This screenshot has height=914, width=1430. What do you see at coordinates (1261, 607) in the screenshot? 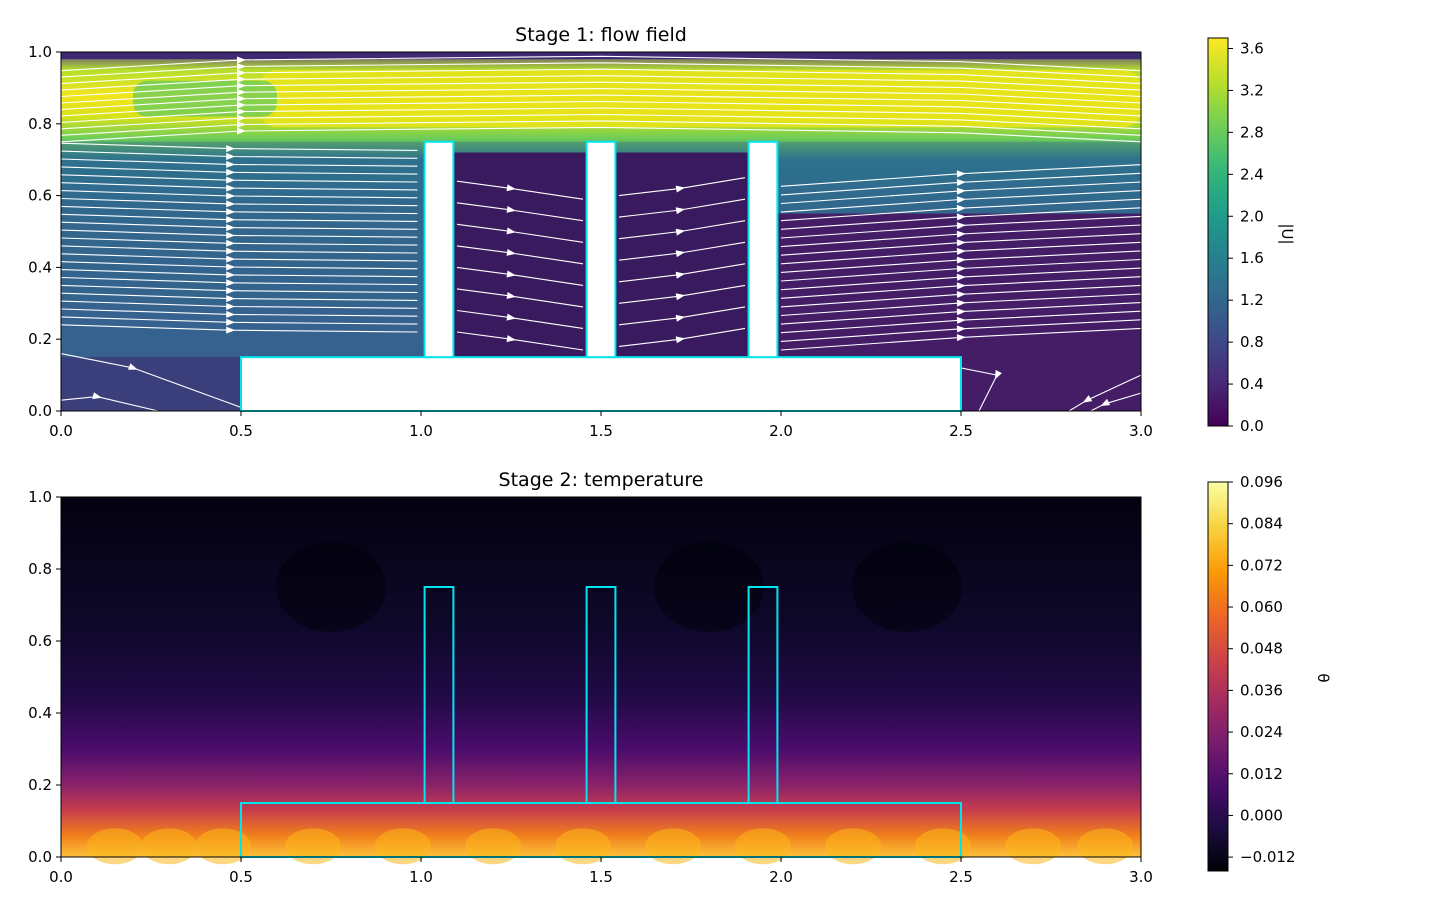
I see `colorbar-tick-label: 0.060` at bounding box center [1261, 607].